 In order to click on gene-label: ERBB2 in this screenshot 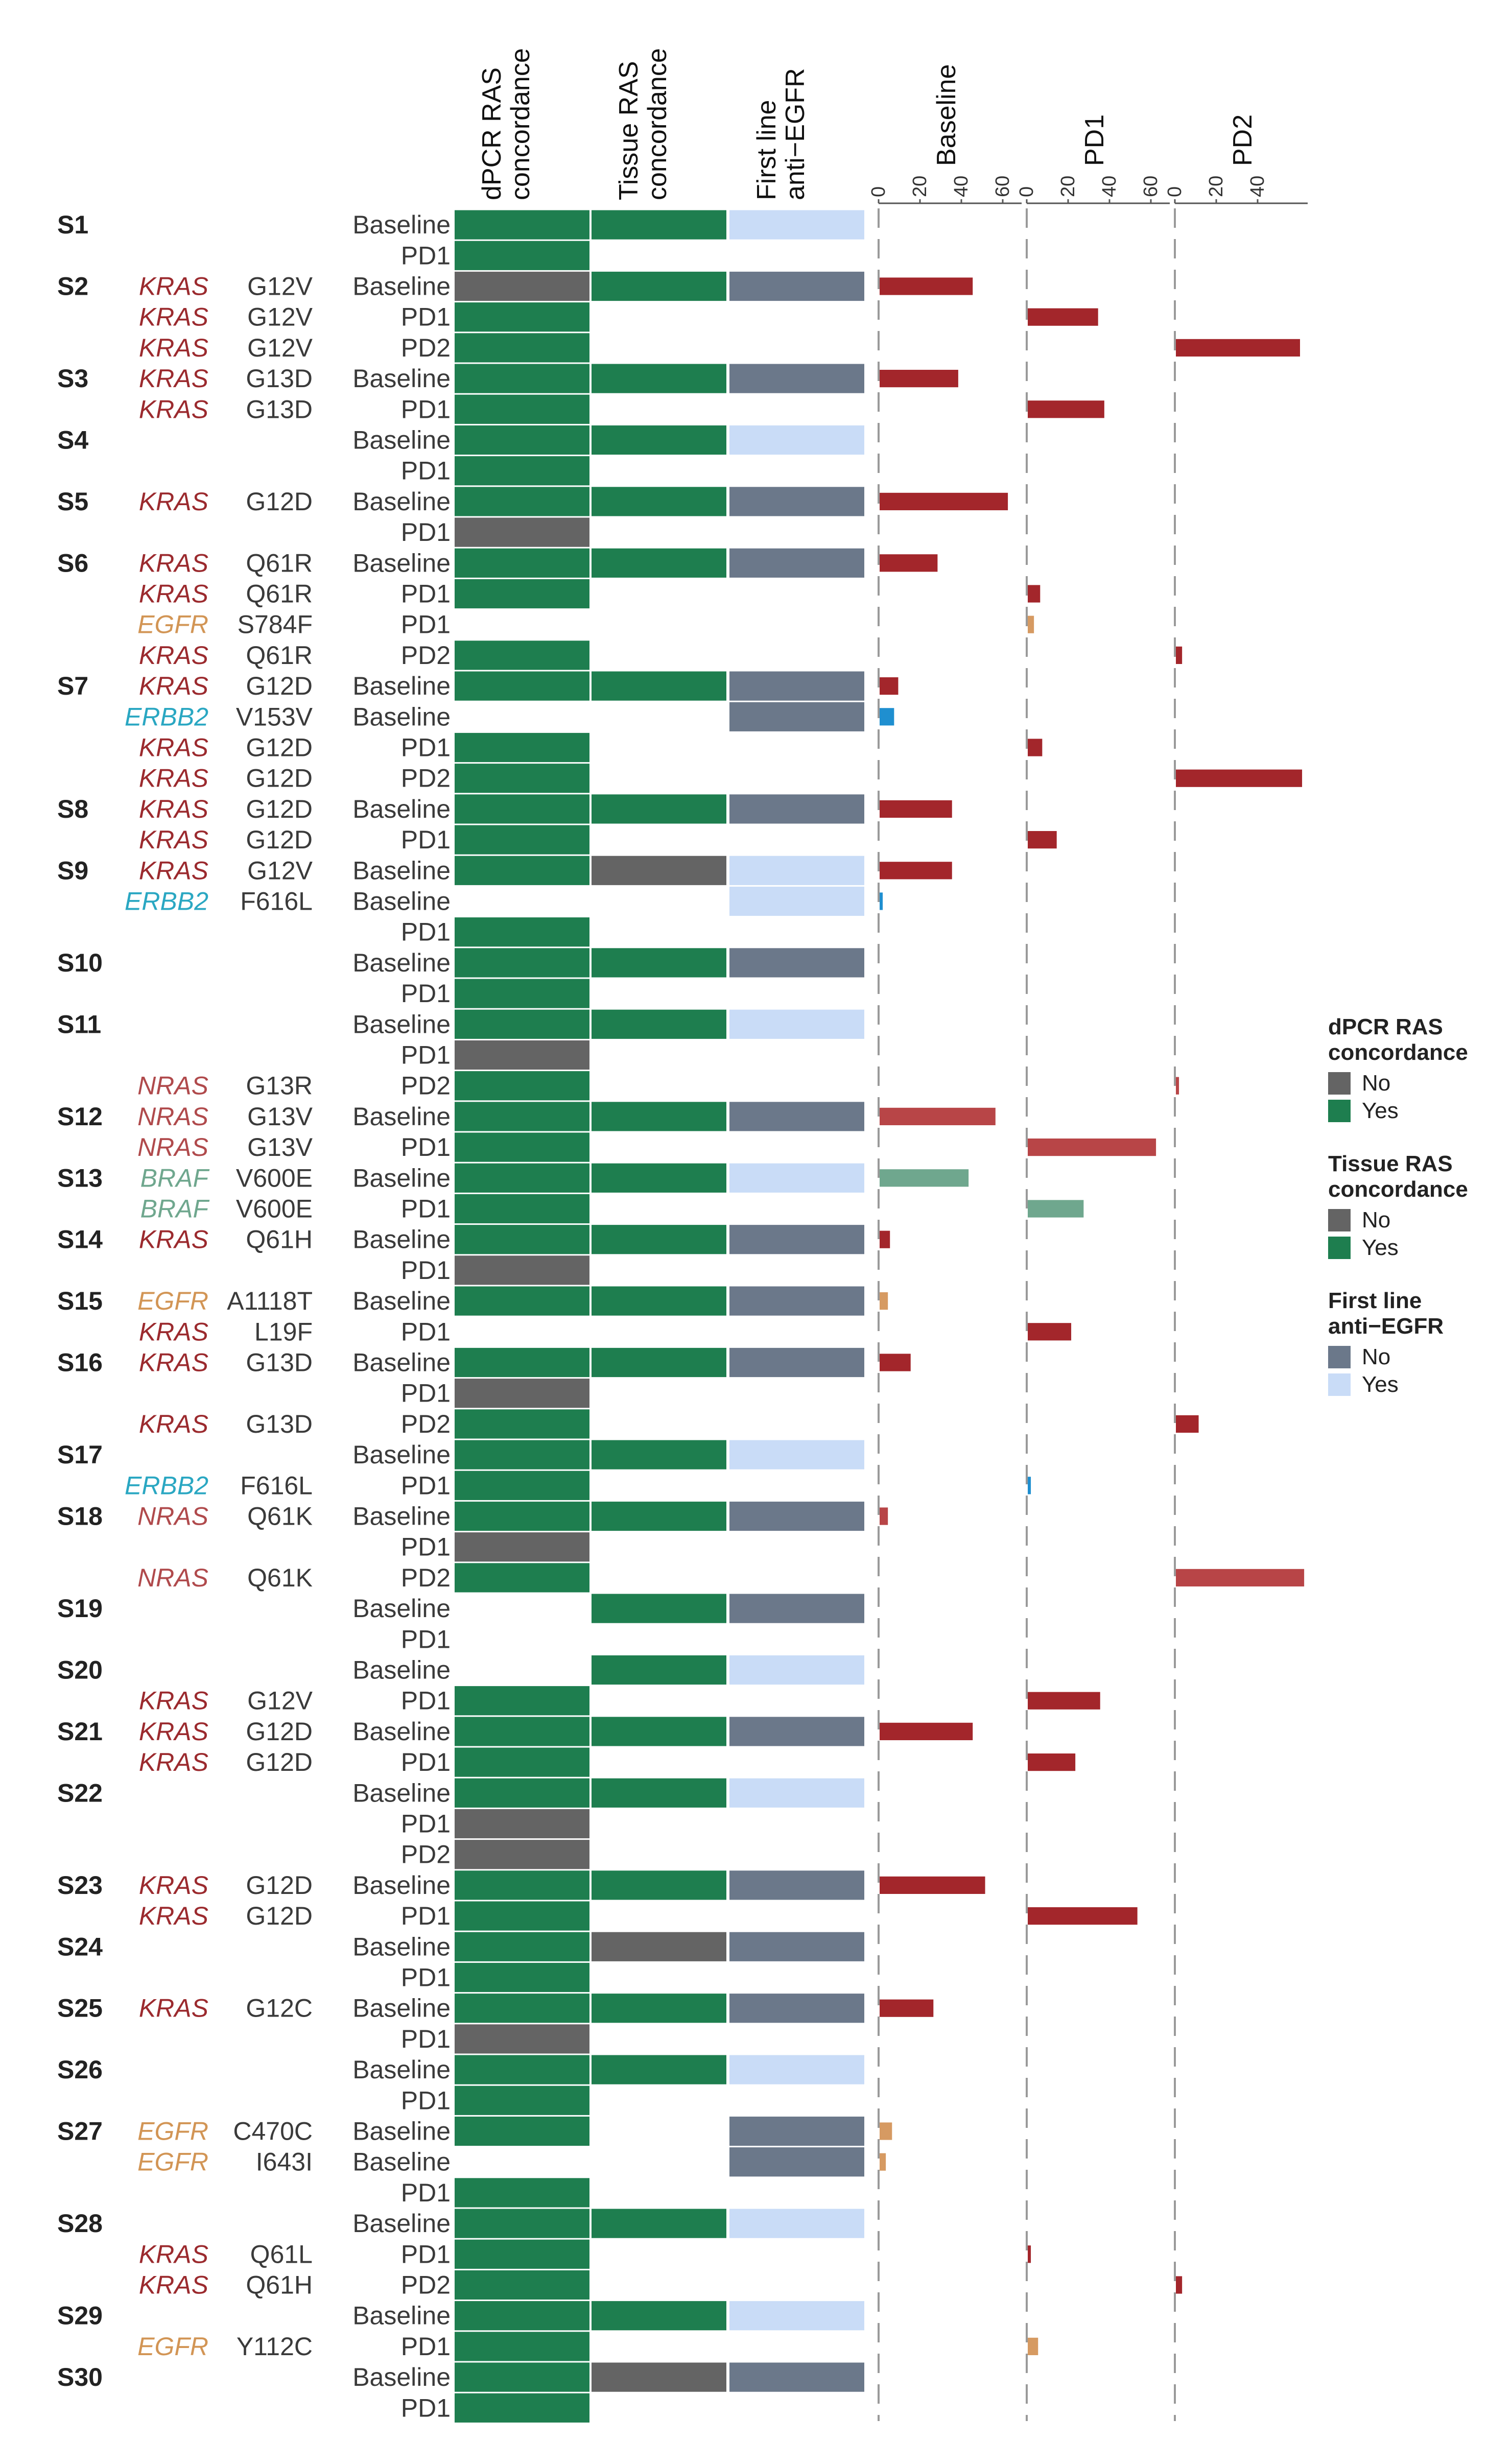, I will do `click(166, 902)`.